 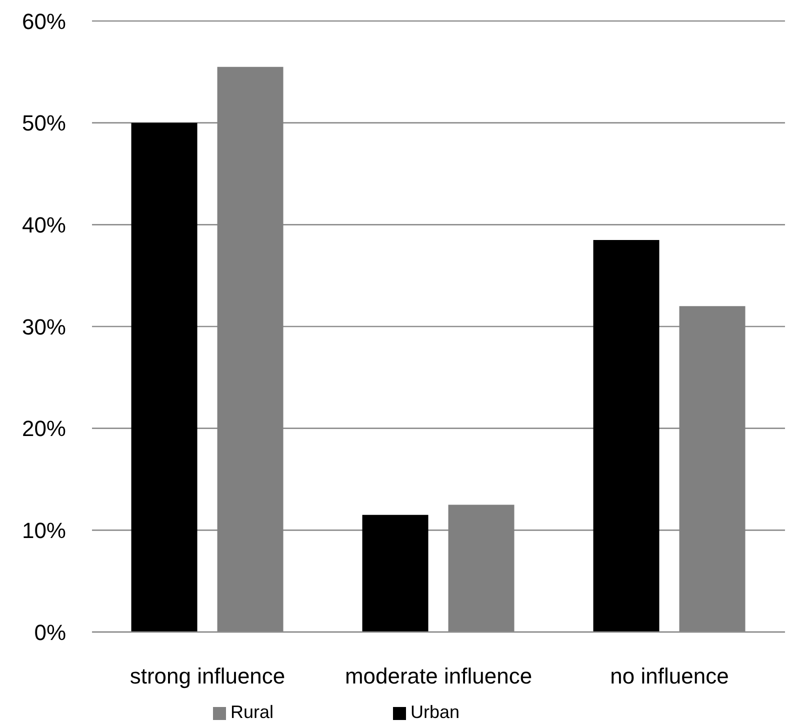 I want to click on y-tick-label: 50%, so click(x=44, y=123).